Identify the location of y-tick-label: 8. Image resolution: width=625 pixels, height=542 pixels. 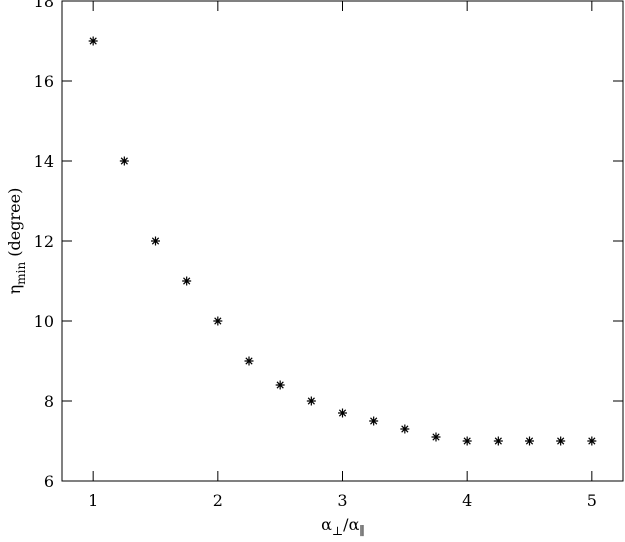
(49, 401).